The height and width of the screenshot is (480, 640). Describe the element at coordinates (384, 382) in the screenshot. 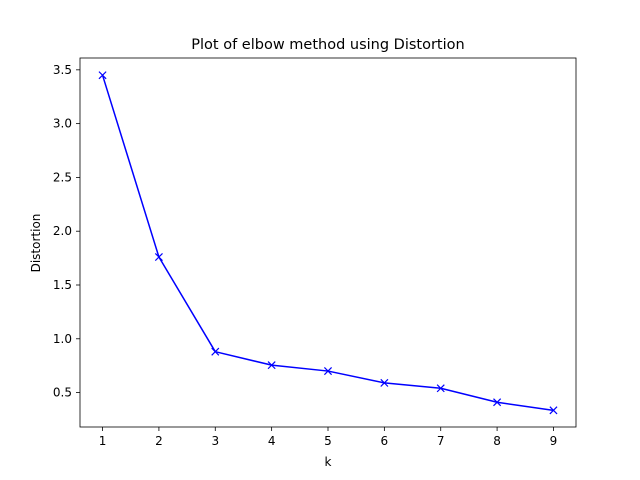

I see `data-point-k6` at that location.